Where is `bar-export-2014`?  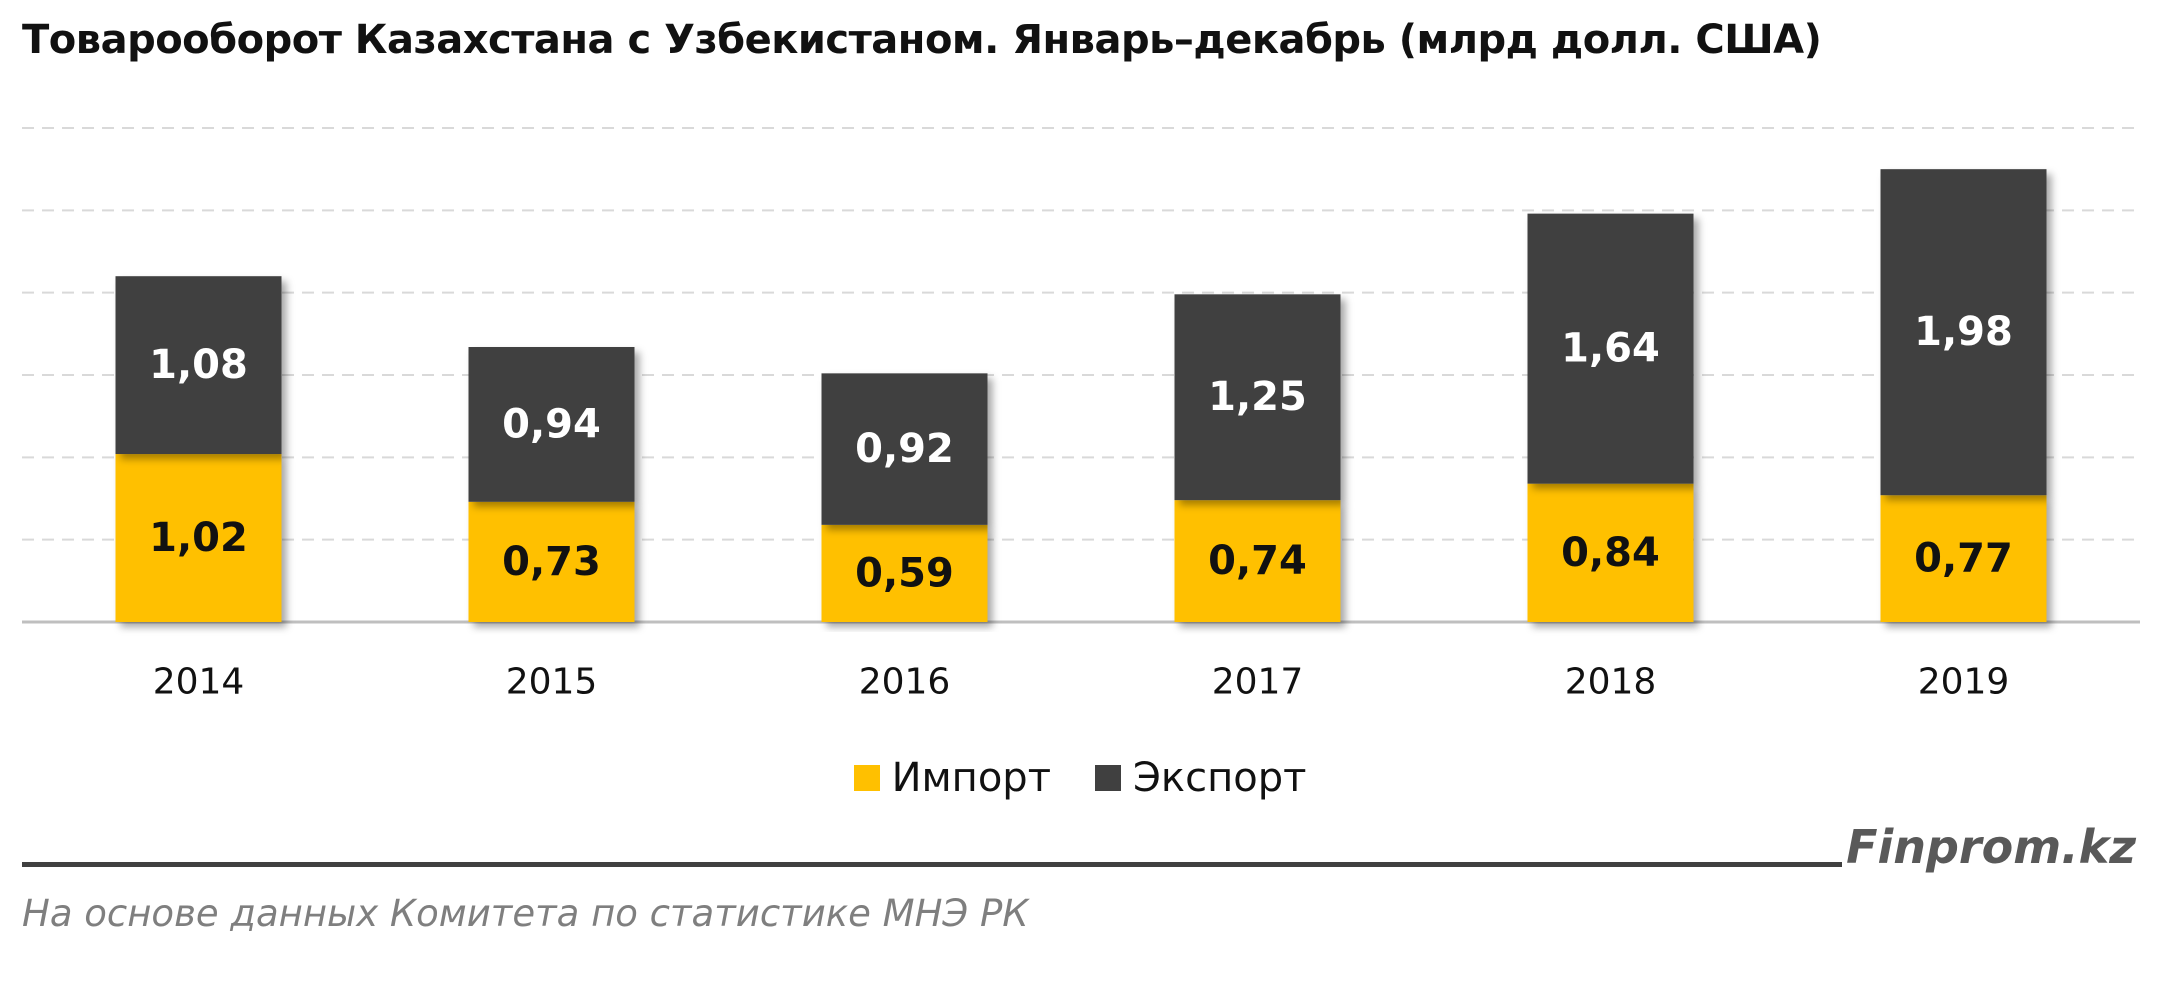 bar-export-2014 is located at coordinates (198, 365).